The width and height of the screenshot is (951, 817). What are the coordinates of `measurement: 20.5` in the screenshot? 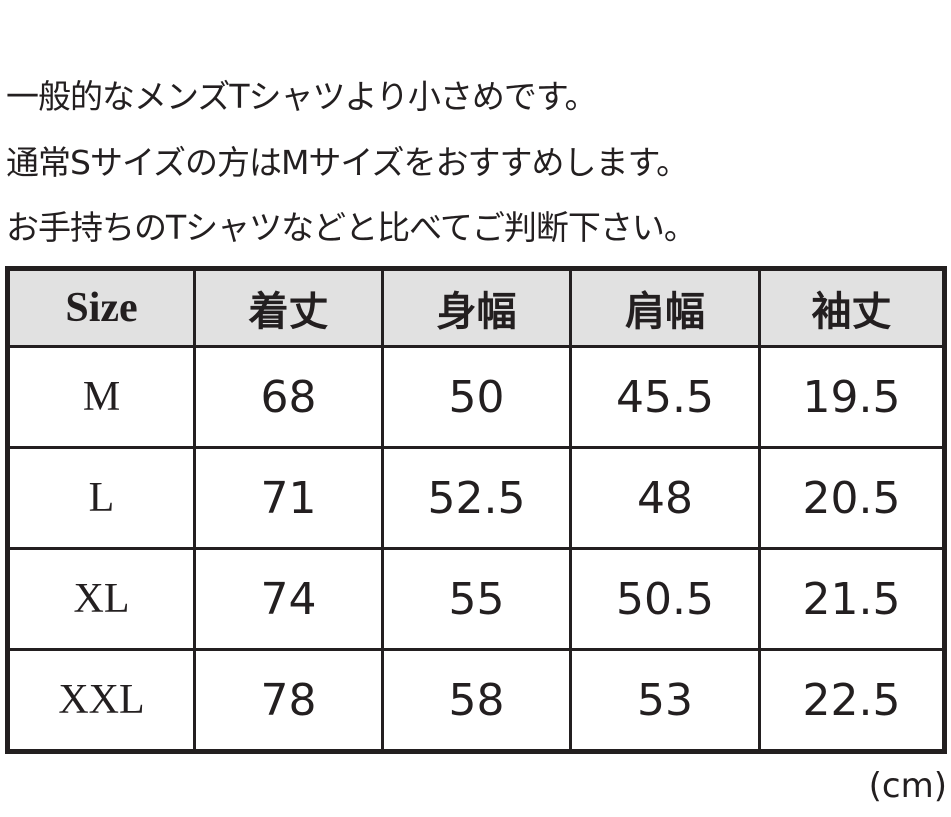 It's located at (852, 498).